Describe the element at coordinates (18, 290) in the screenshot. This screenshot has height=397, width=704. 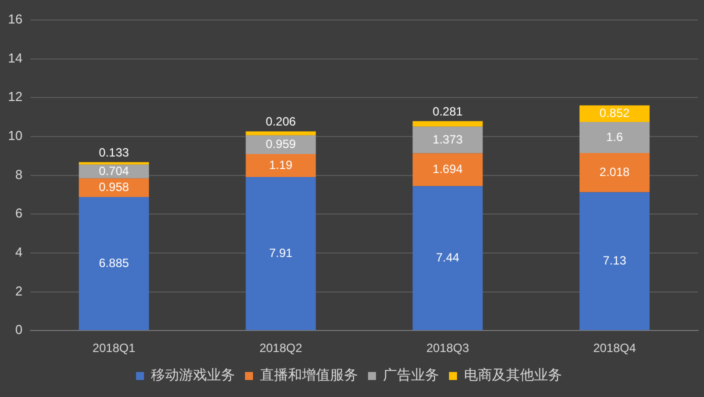
I see `y-tick-label: 2` at that location.